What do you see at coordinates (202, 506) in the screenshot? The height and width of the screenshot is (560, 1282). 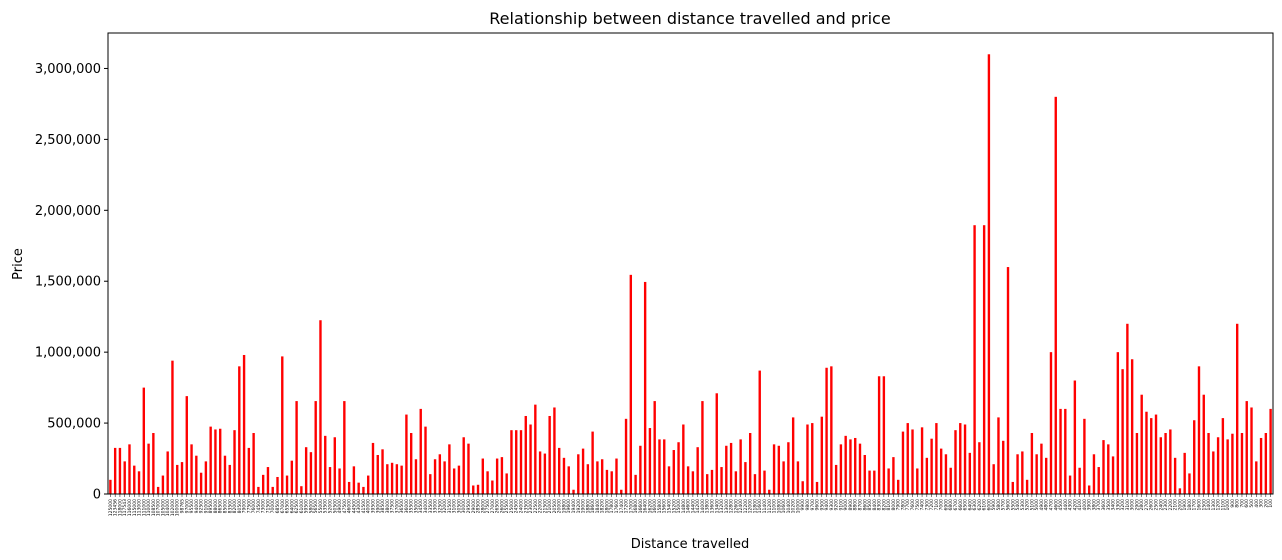 I see `x-tick-label: 92500` at bounding box center [202, 506].